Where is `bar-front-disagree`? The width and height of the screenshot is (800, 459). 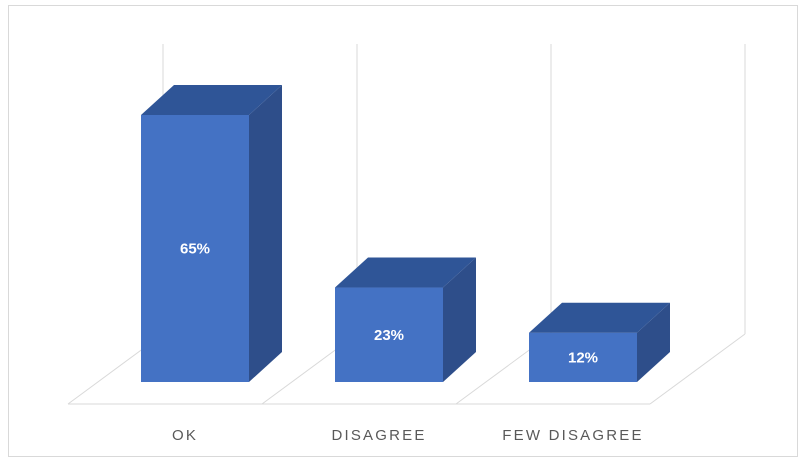 bar-front-disagree is located at coordinates (389, 334).